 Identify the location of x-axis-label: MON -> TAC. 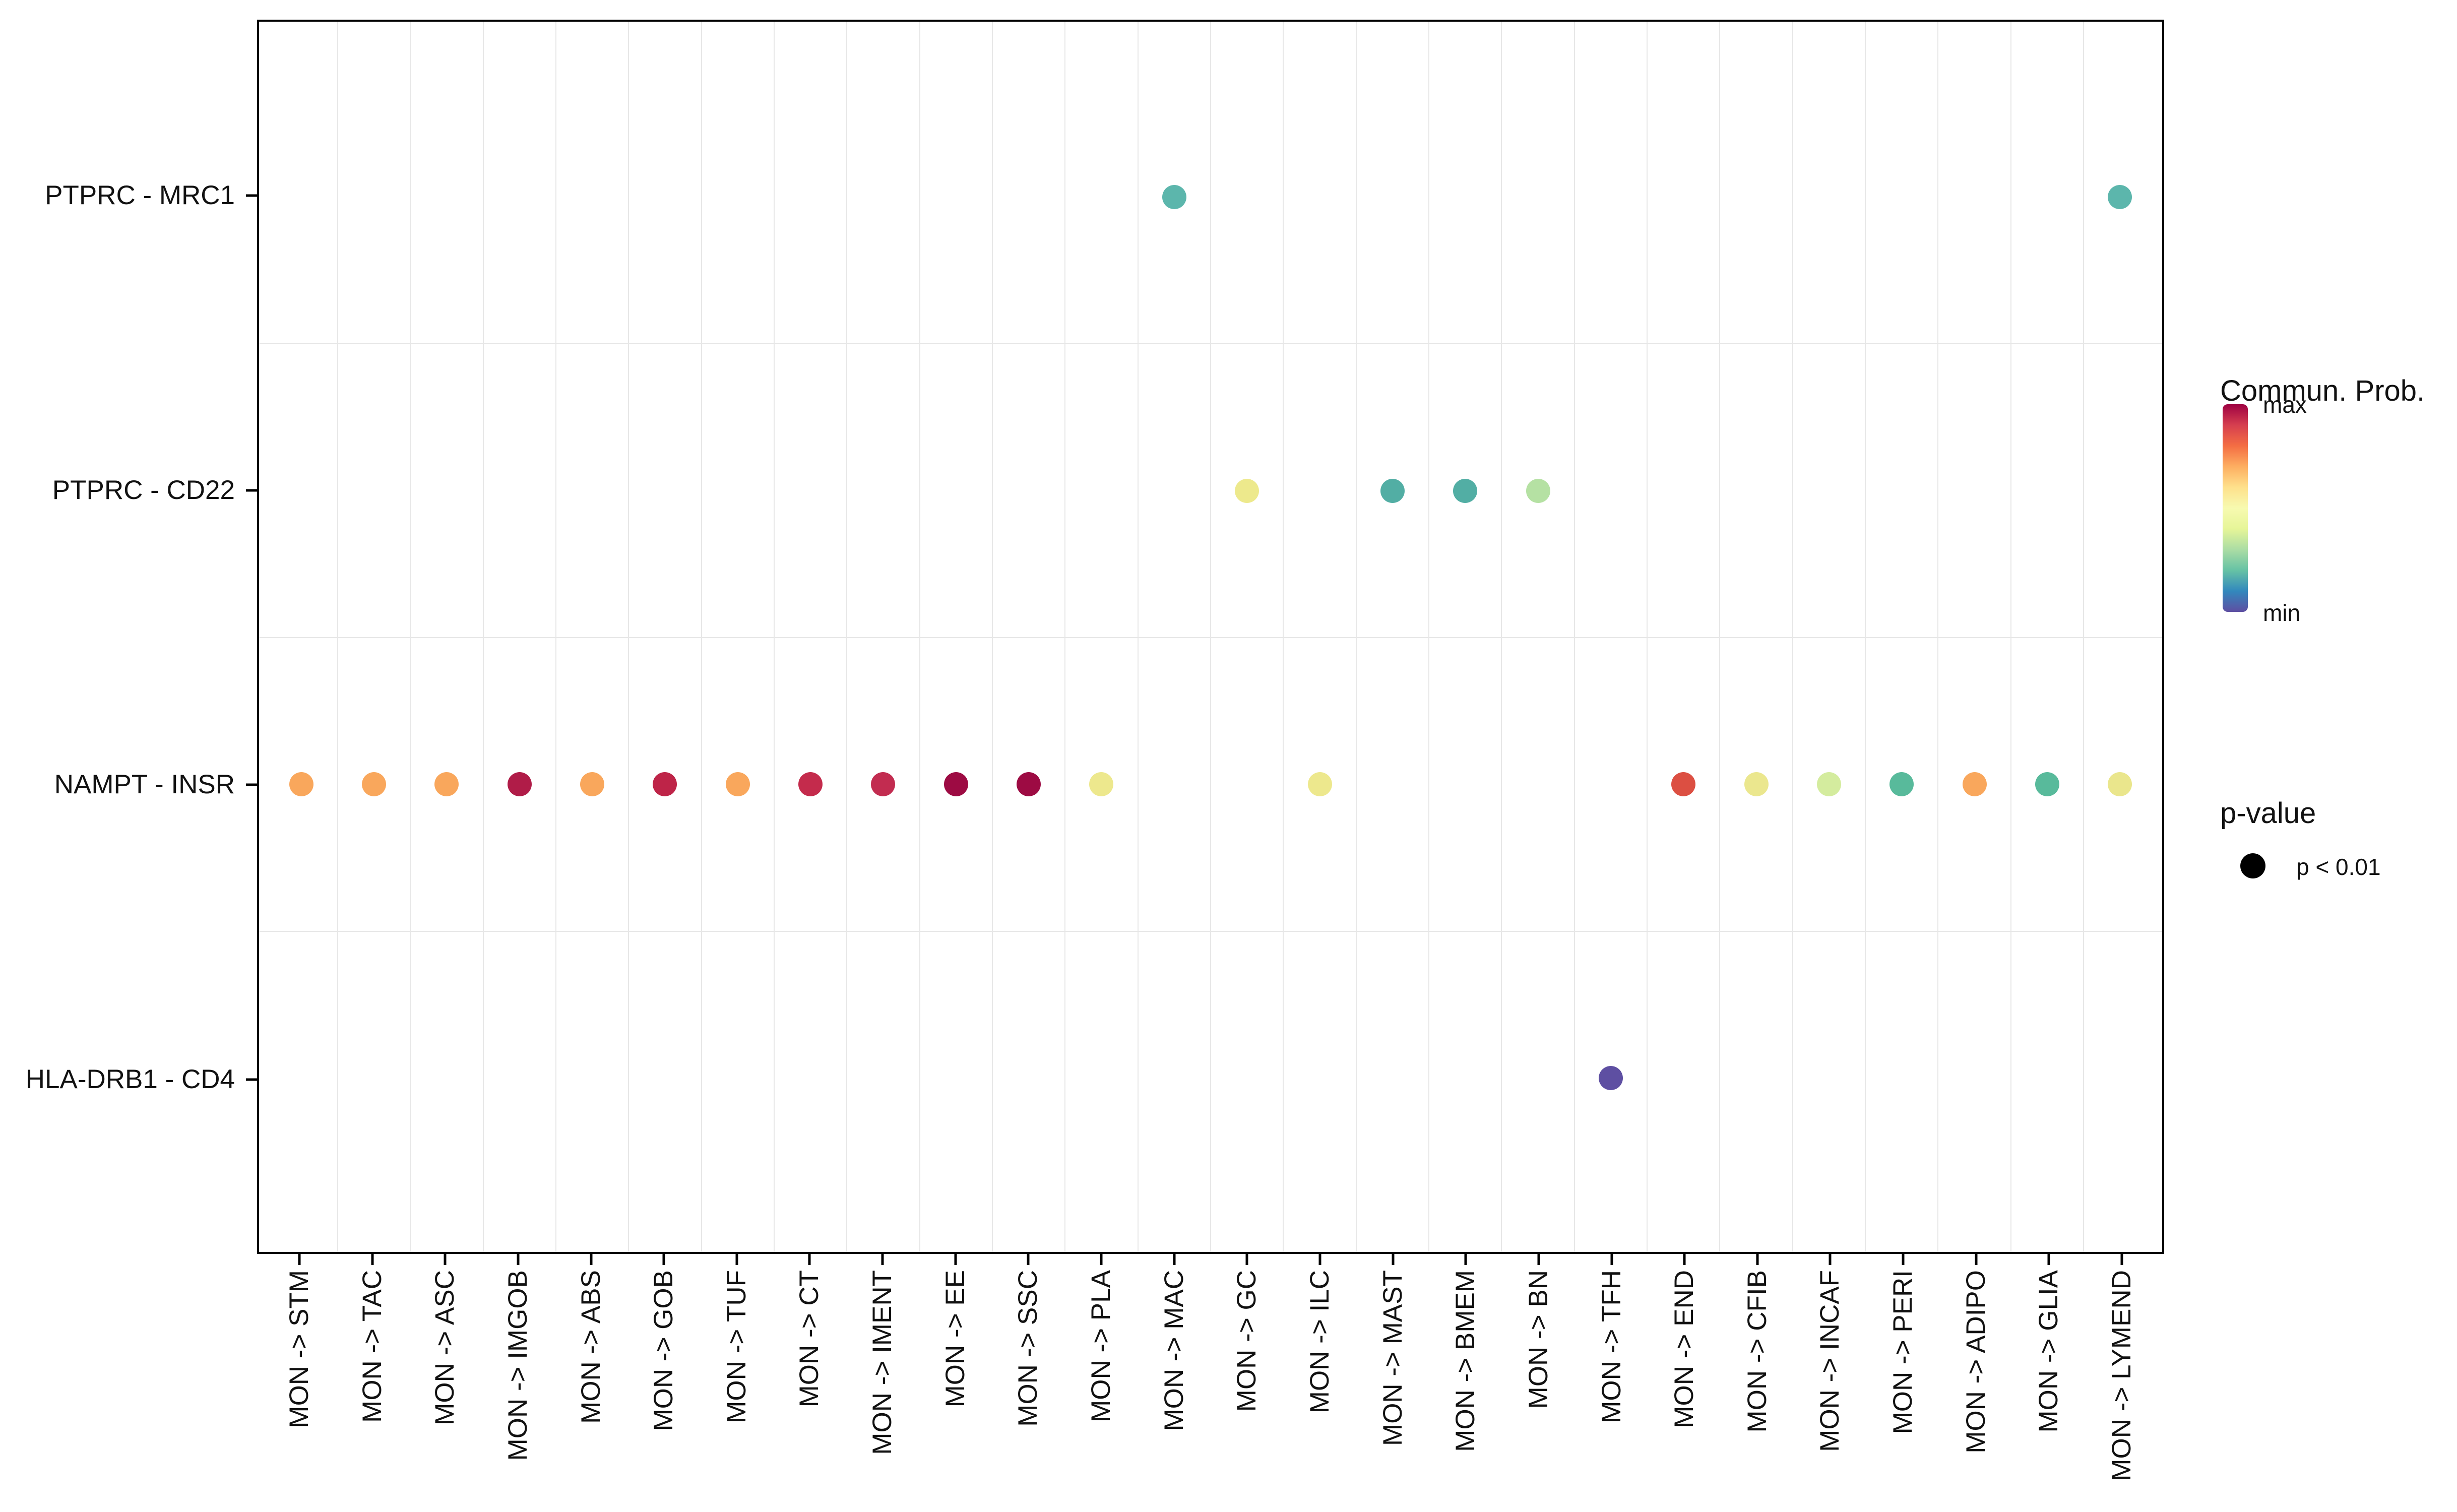
(372, 1346).